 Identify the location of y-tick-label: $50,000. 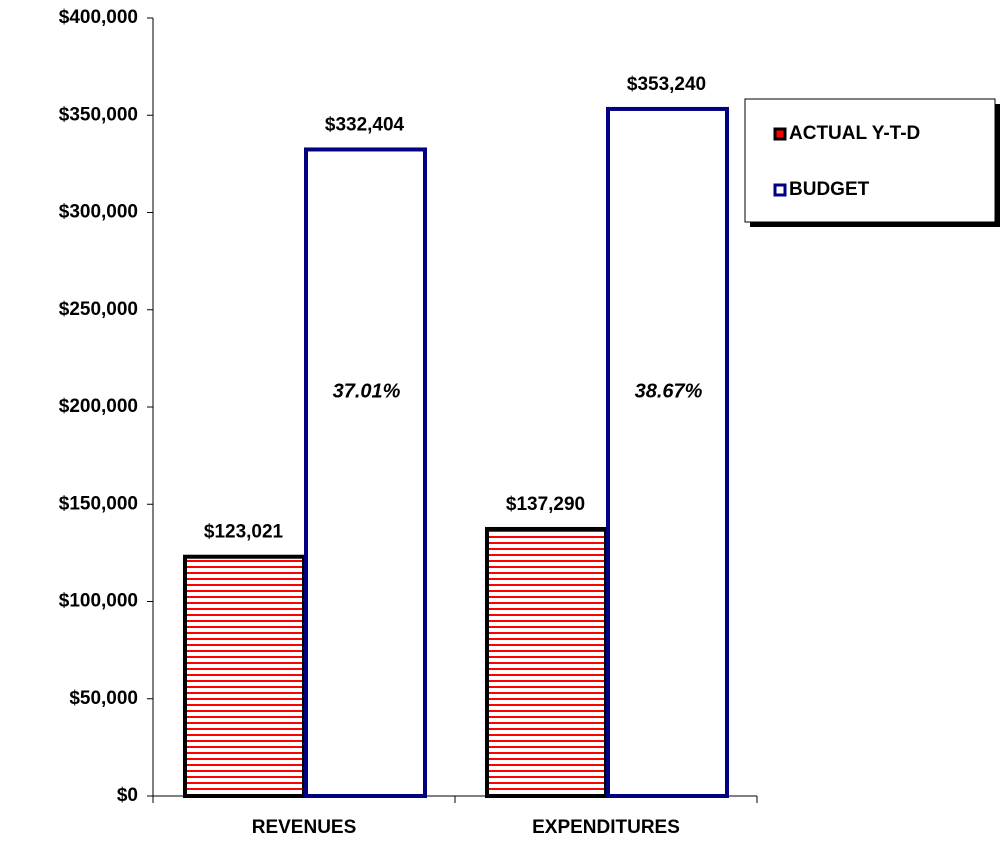
(103, 698).